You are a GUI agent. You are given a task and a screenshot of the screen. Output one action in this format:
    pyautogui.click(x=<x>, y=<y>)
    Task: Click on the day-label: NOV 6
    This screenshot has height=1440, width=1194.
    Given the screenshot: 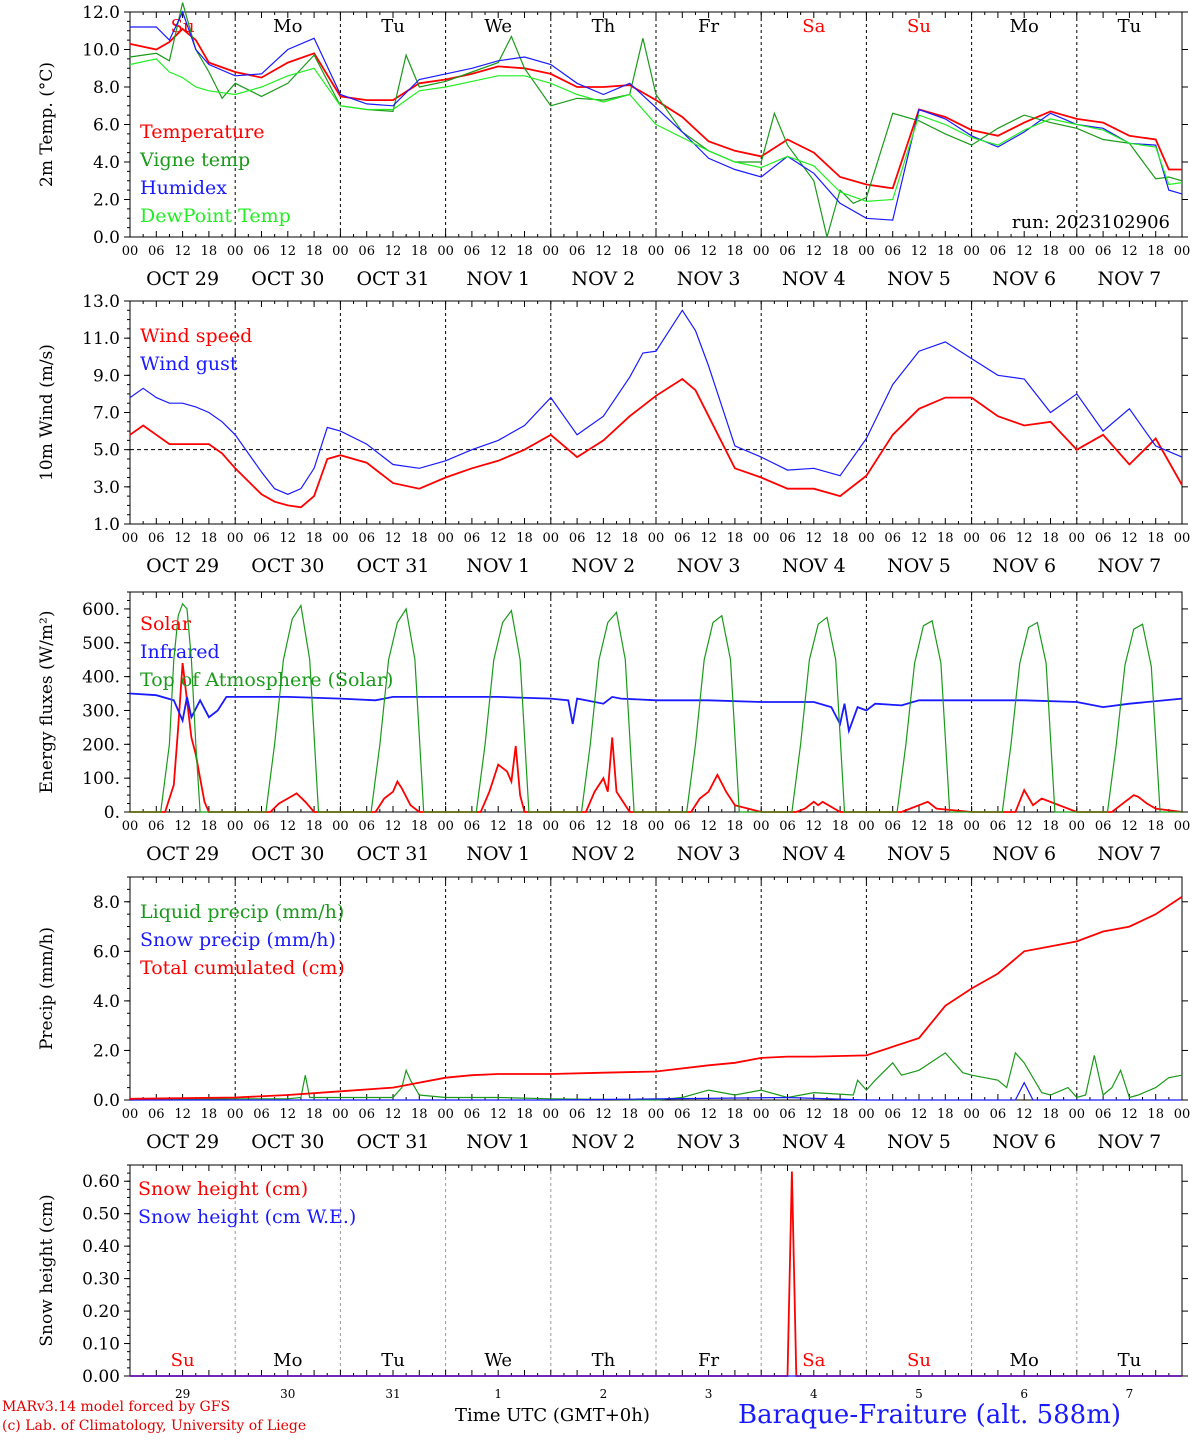 What is the action you would take?
    pyautogui.click(x=1024, y=566)
    